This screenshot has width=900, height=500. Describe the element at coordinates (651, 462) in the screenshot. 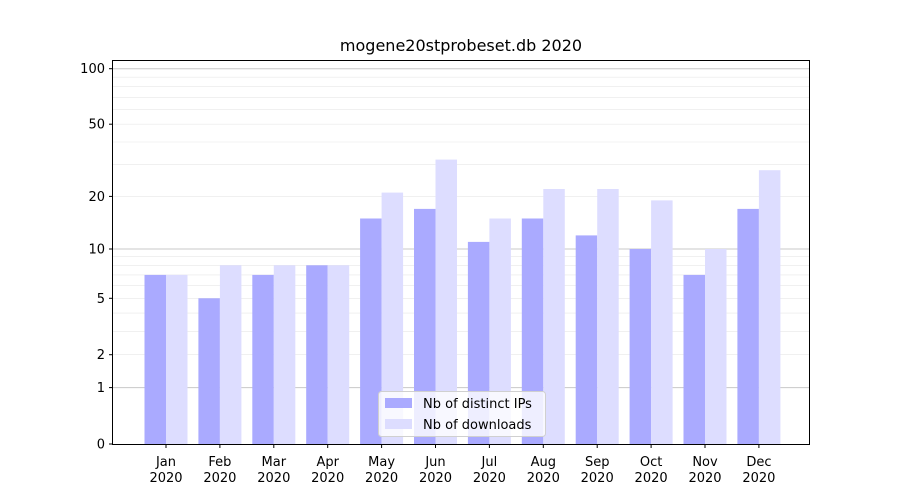

I see `x-tick-label-month: Oct` at that location.